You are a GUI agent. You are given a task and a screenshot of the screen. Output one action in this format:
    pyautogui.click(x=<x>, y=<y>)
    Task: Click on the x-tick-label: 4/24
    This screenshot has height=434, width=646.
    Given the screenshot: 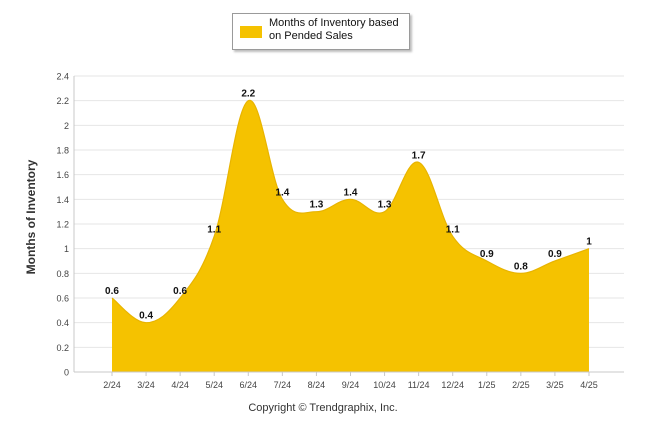 What is the action you would take?
    pyautogui.click(x=180, y=385)
    